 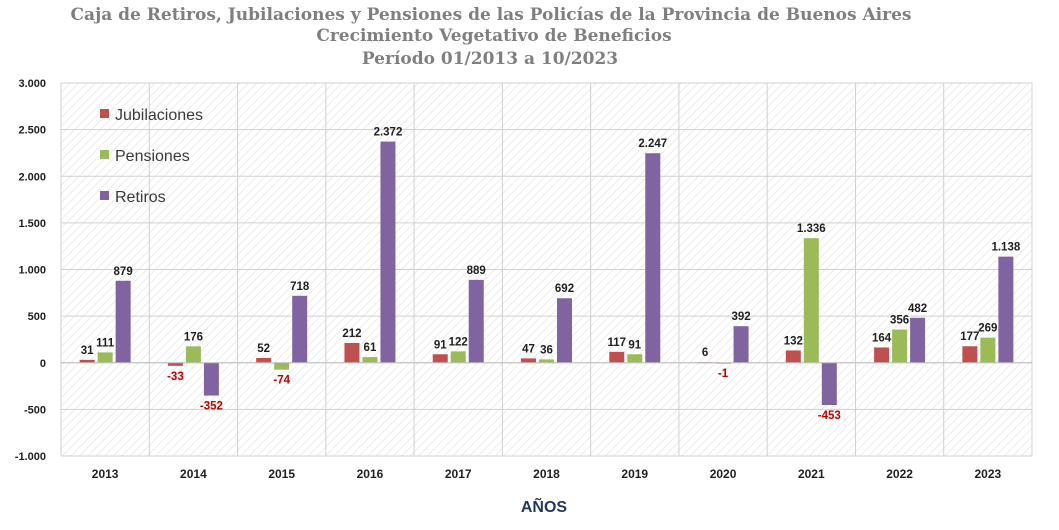 I want to click on x-tick-label: 2023, so click(x=988, y=474).